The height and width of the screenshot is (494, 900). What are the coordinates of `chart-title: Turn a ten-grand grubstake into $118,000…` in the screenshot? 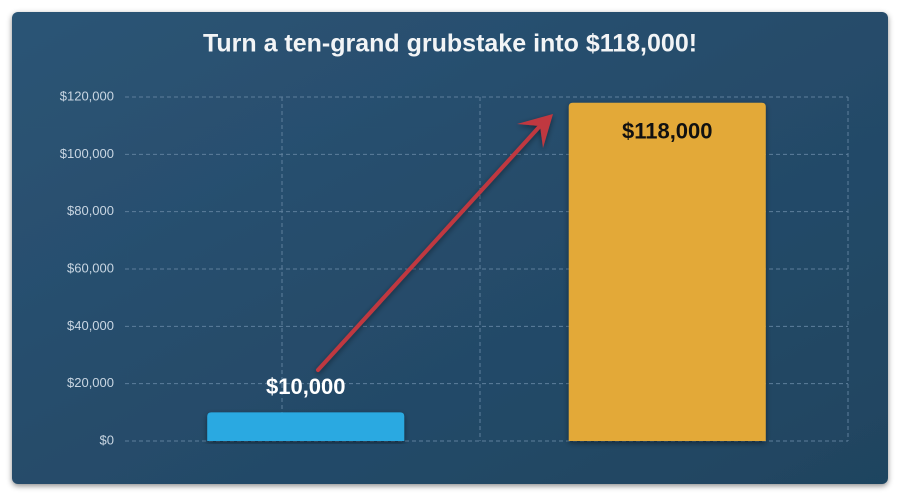 It's located at (450, 44).